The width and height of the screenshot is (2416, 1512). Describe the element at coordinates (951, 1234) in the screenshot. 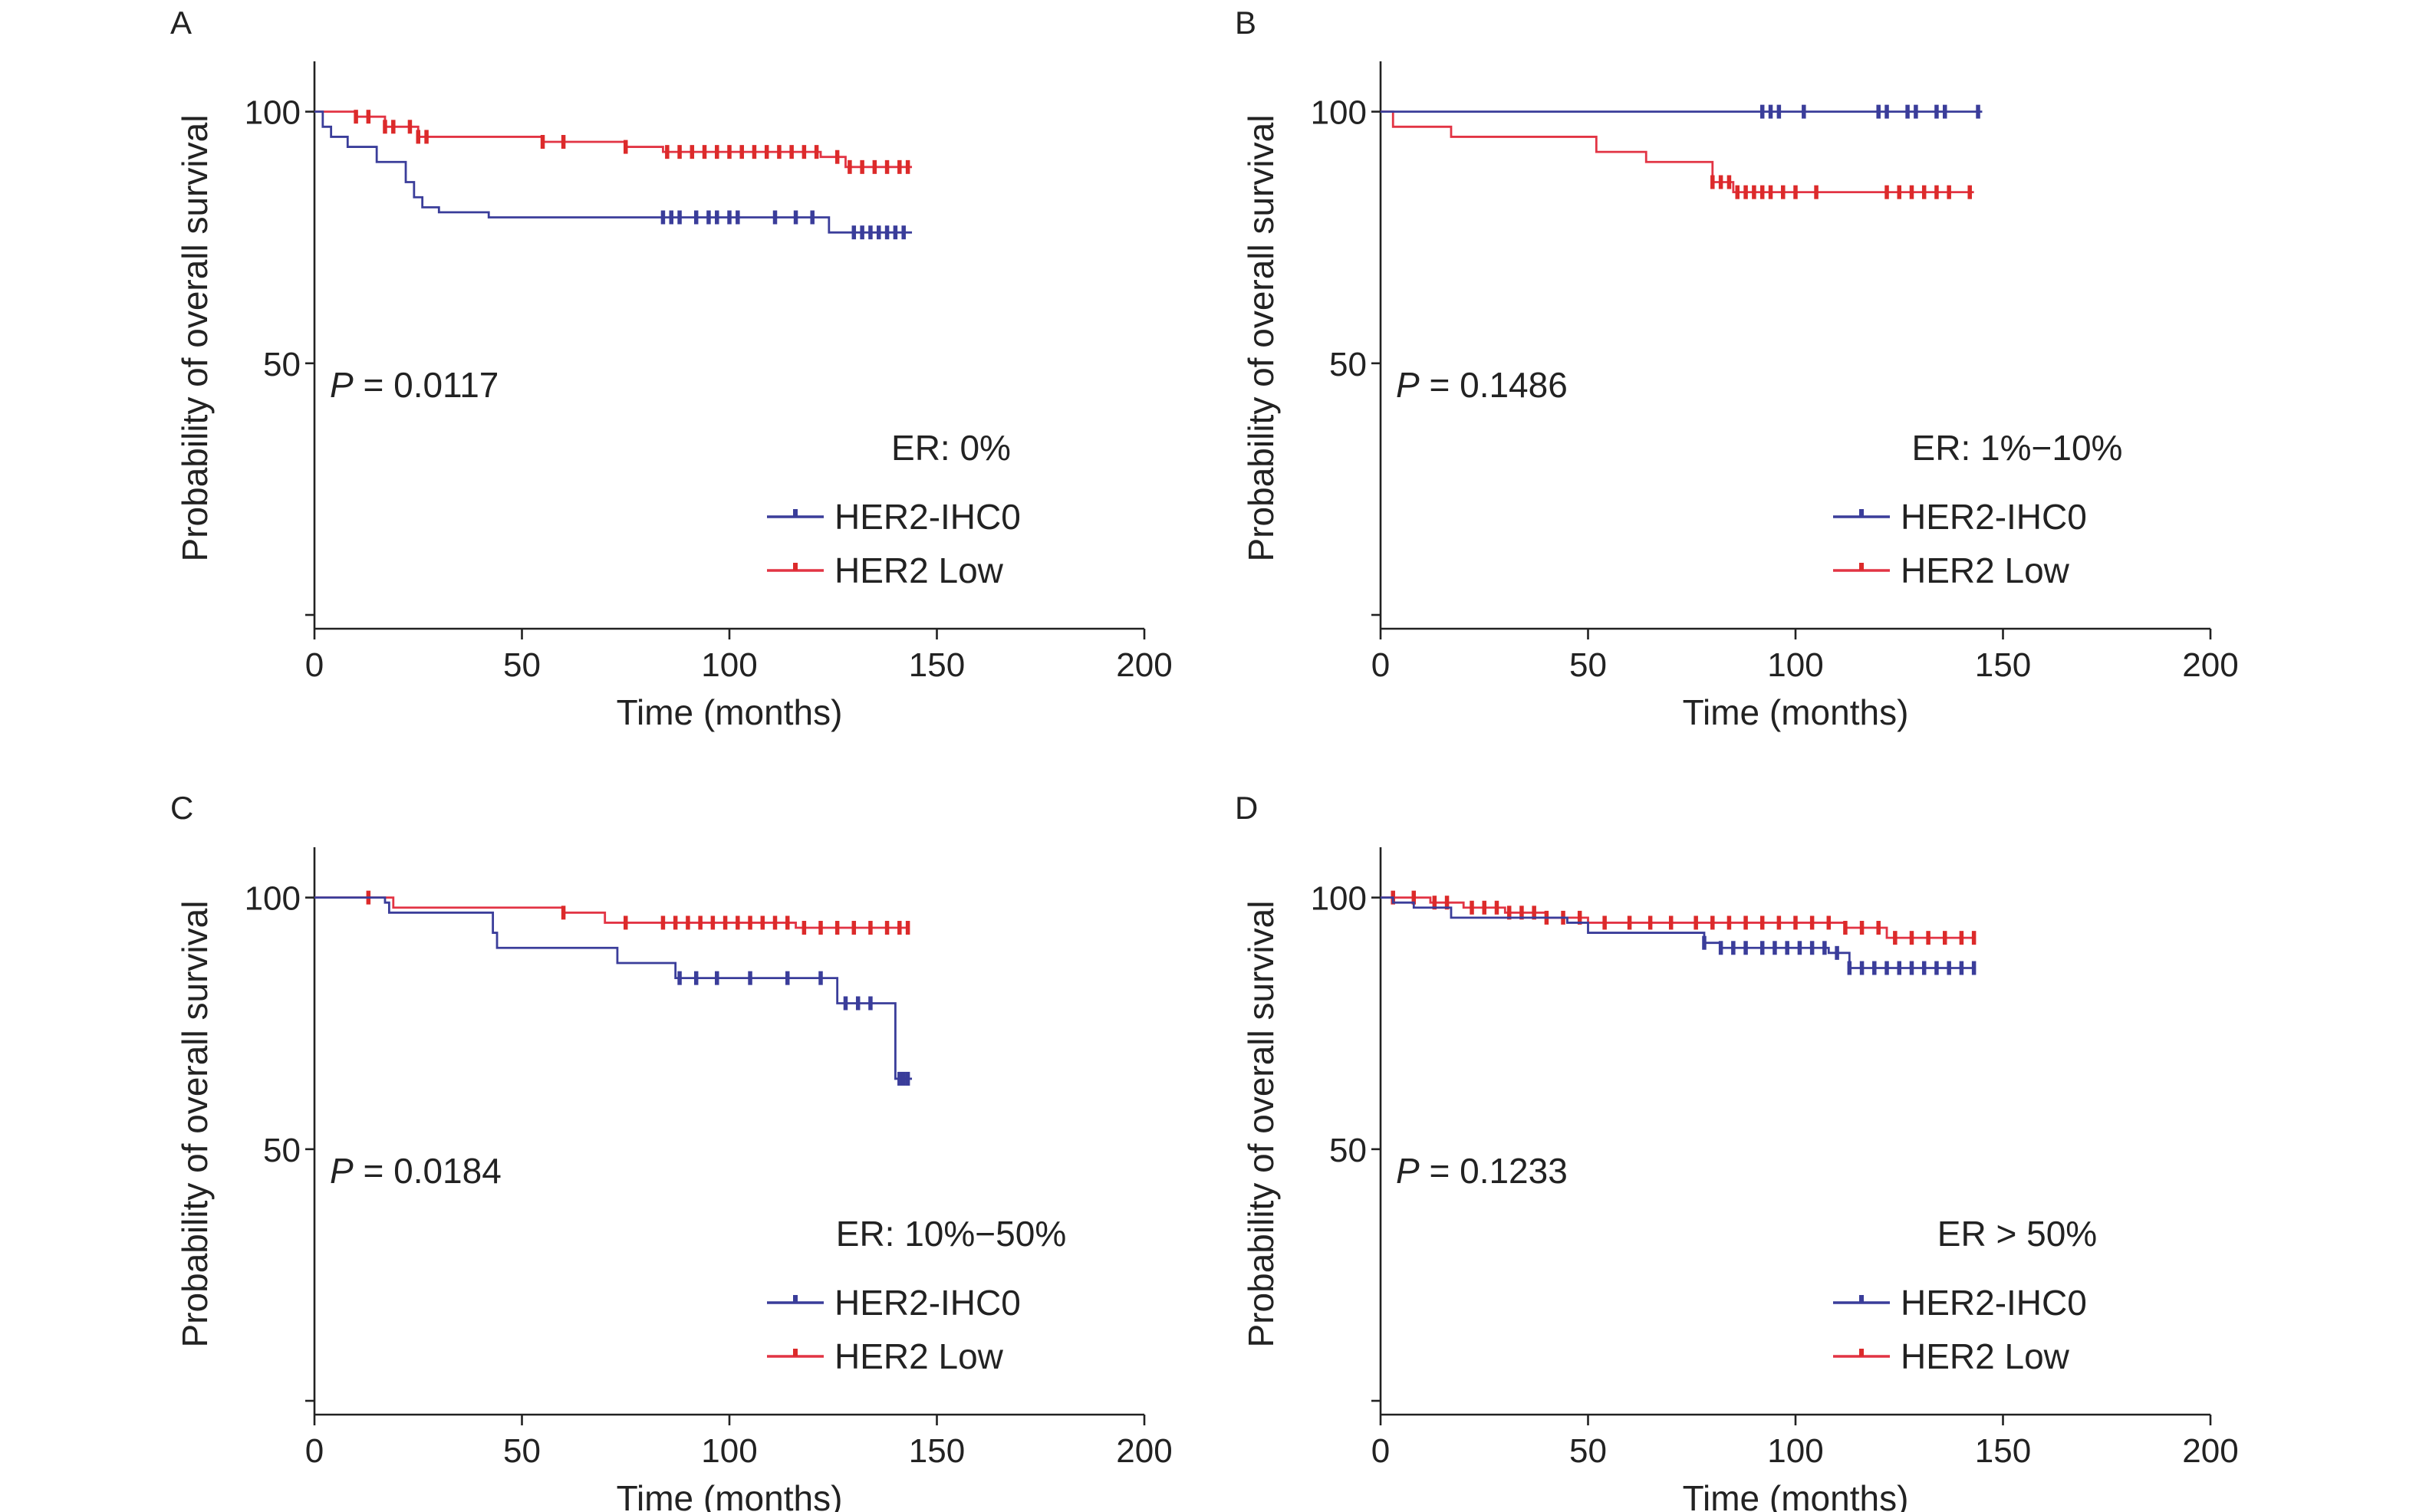

I see `legend-title: ER: 10%−50%` at that location.